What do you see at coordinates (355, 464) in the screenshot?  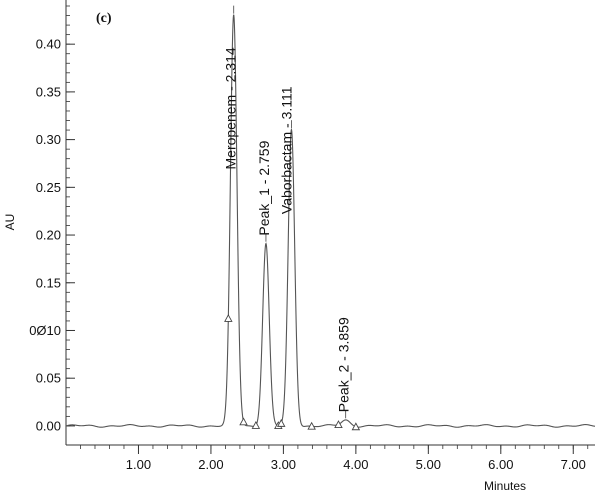 I see `x-tick-label: 4.00` at bounding box center [355, 464].